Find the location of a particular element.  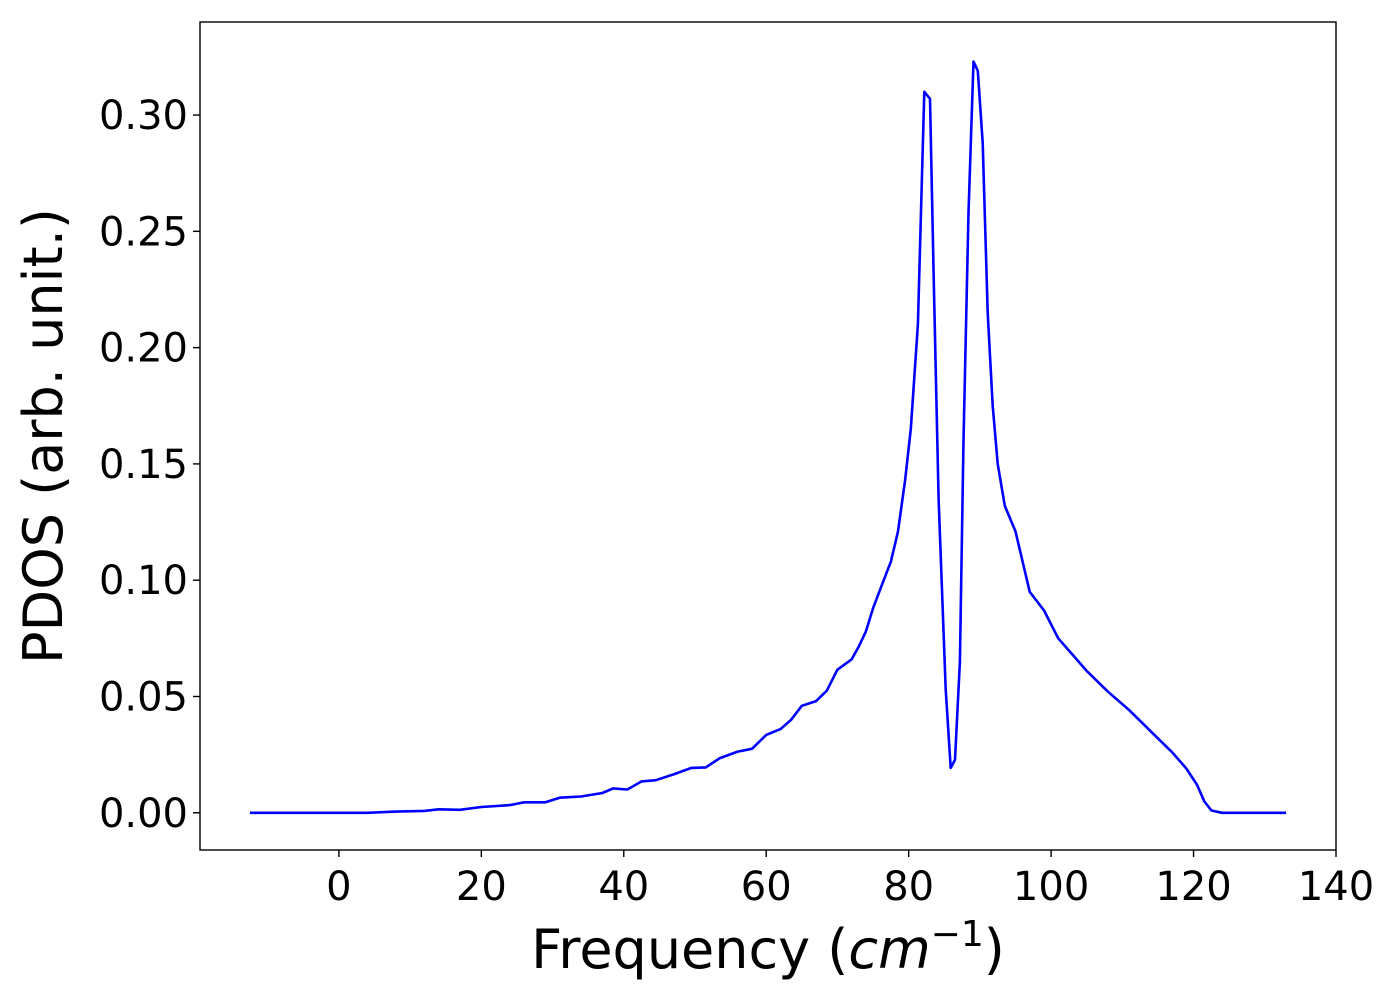

x-tick-label: 120 is located at coordinates (1193, 887).